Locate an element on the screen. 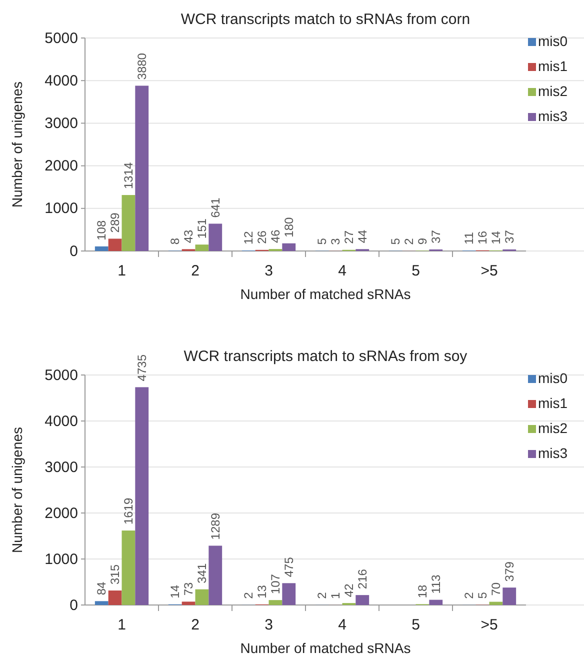  data-label: 43 is located at coordinates (189, 236).